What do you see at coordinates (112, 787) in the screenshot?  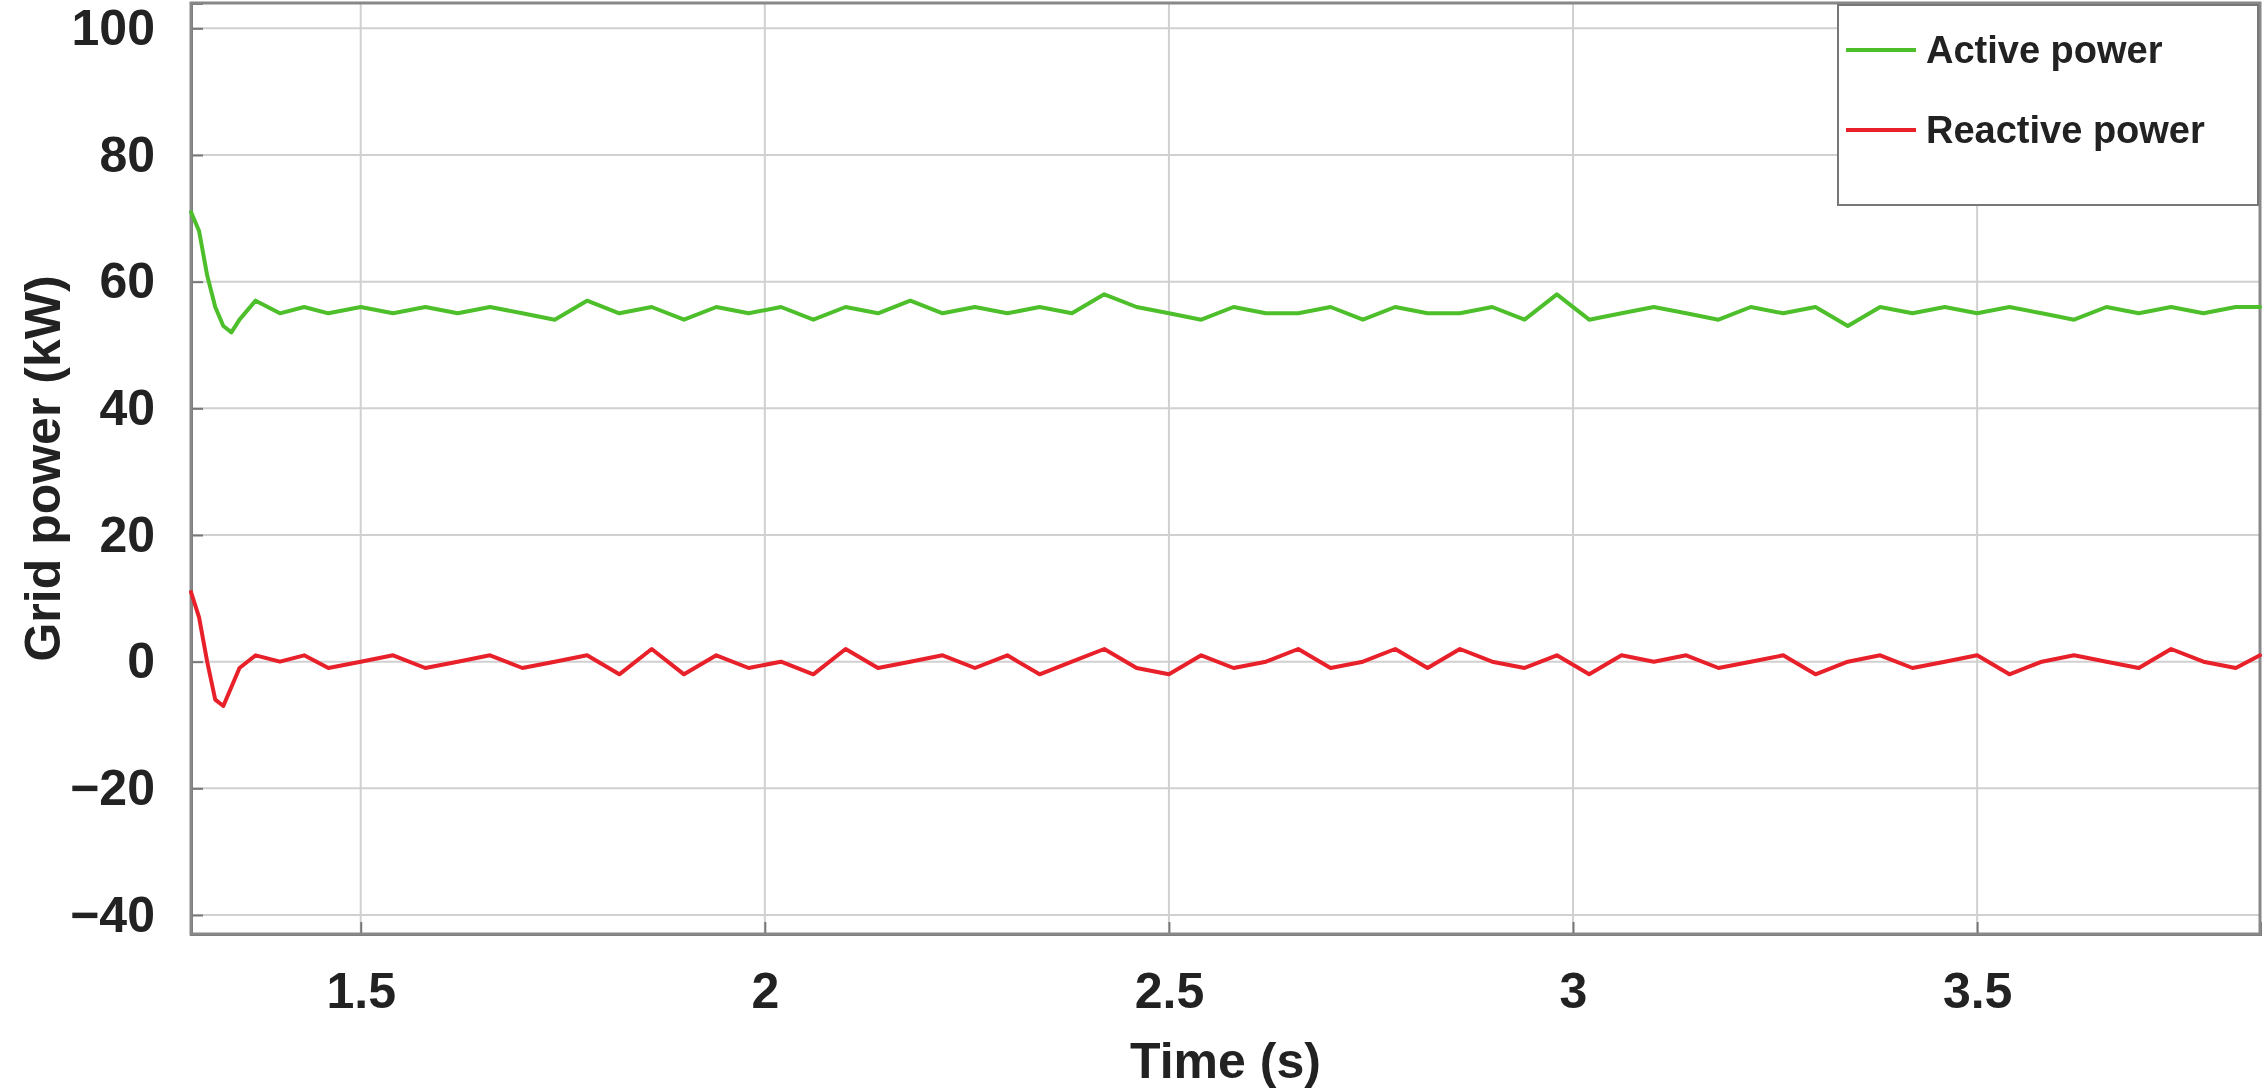 I see `y-tick-label: −20` at bounding box center [112, 787].